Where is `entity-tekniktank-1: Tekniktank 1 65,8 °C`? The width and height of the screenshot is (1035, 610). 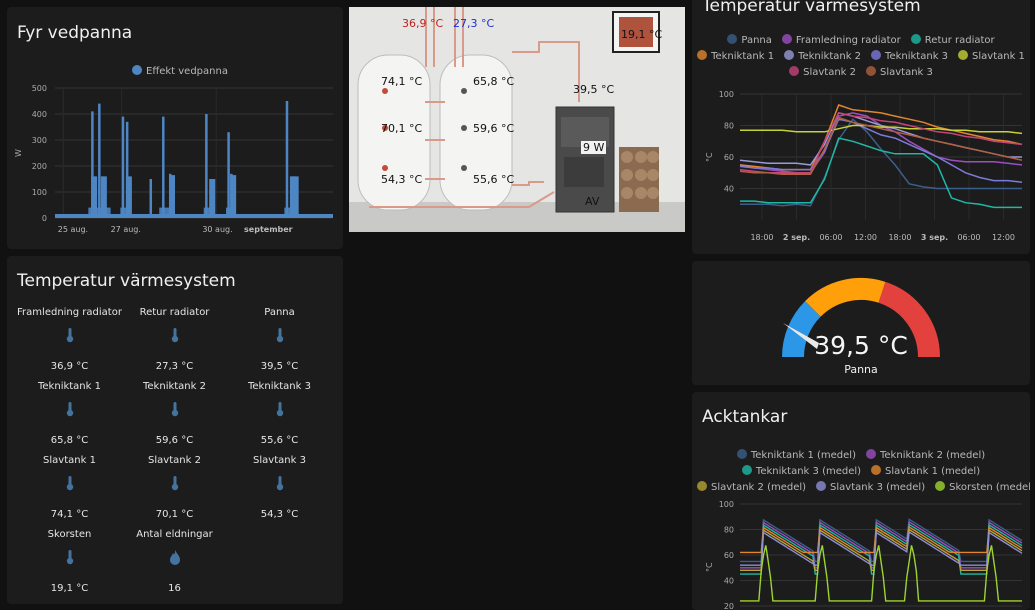
entity-tekniktank-1: Tekniktank 1 65,8 °C is located at coordinates (69, 413).